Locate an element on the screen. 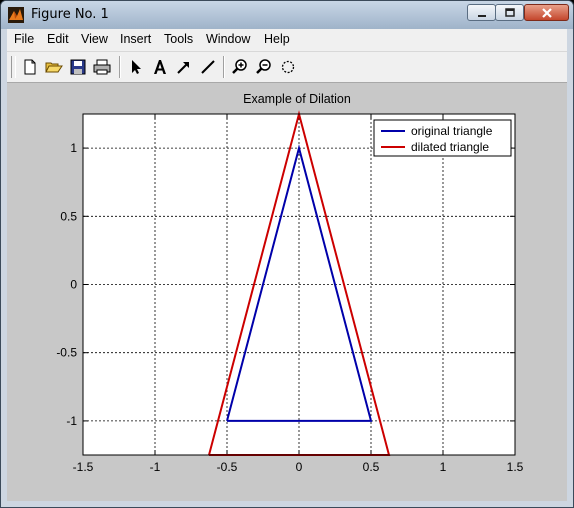 The image size is (574, 508). save-icon is located at coordinates (78, 67).